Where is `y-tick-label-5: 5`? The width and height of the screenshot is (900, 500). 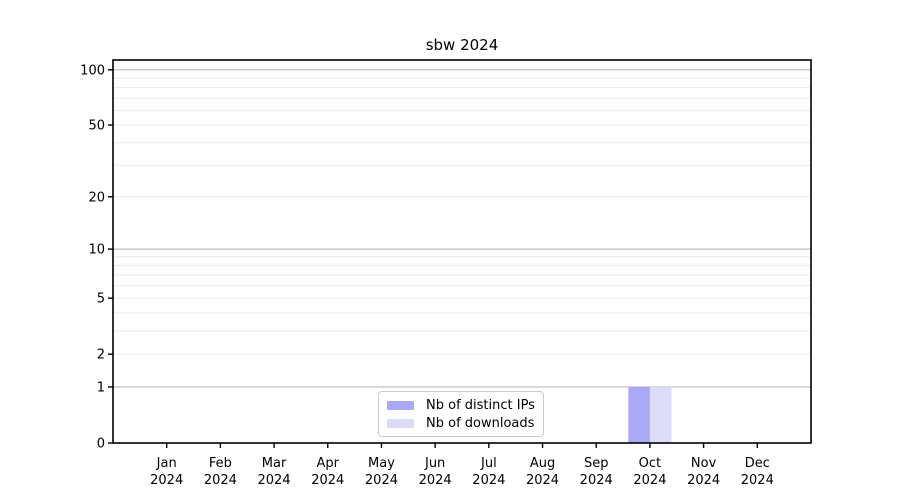
y-tick-label-5: 5 is located at coordinates (101, 299).